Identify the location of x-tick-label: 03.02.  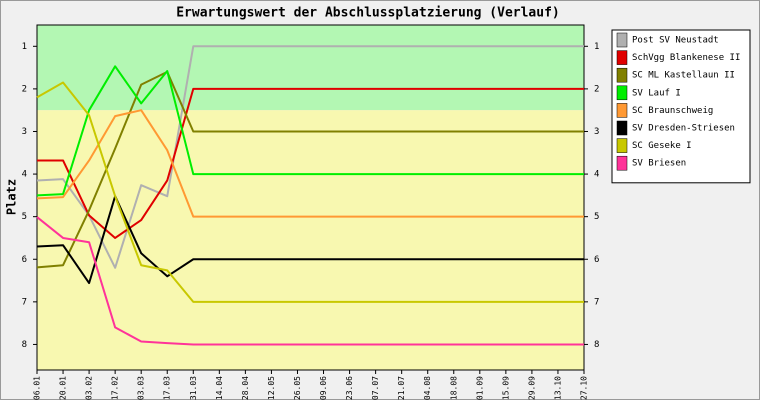
(89, 388).